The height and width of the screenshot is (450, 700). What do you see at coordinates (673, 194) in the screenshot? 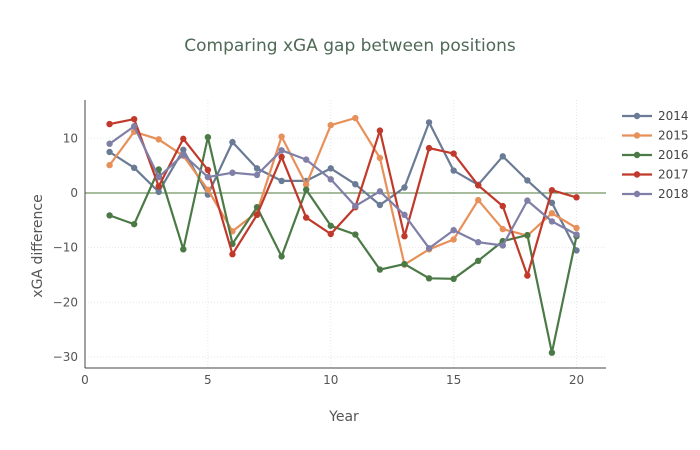
I see `legend-label: 2018` at bounding box center [673, 194].